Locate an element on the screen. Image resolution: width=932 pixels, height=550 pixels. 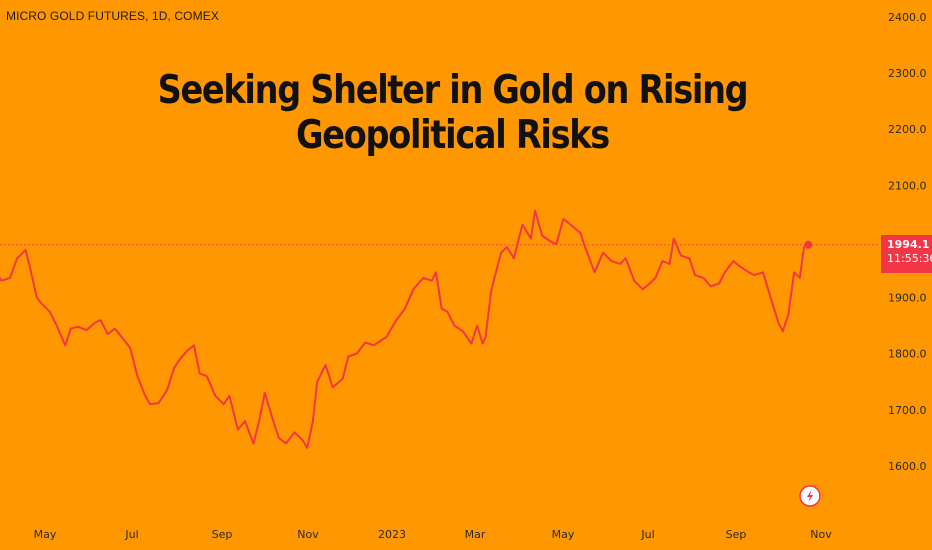
symbol-label: MICRO GOLD FUTURES, 1D, COMEX is located at coordinates (112, 16).